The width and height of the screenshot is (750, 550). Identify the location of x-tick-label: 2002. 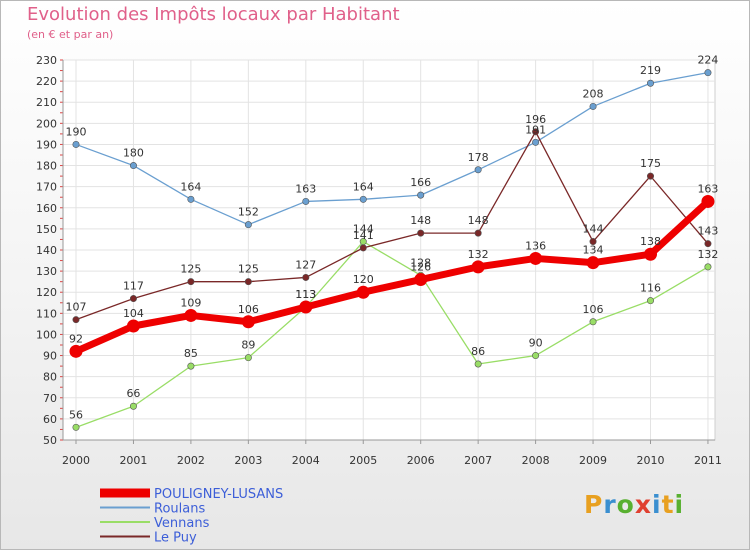
(191, 460).